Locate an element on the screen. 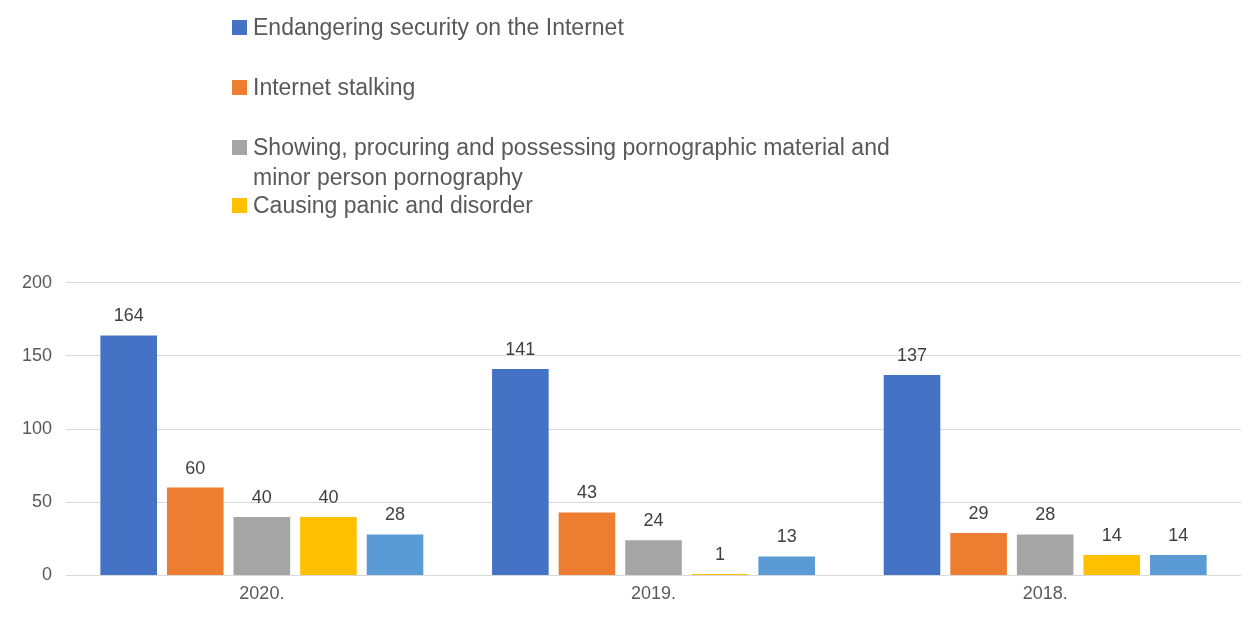  y-tick-label: 50 is located at coordinates (42, 501).